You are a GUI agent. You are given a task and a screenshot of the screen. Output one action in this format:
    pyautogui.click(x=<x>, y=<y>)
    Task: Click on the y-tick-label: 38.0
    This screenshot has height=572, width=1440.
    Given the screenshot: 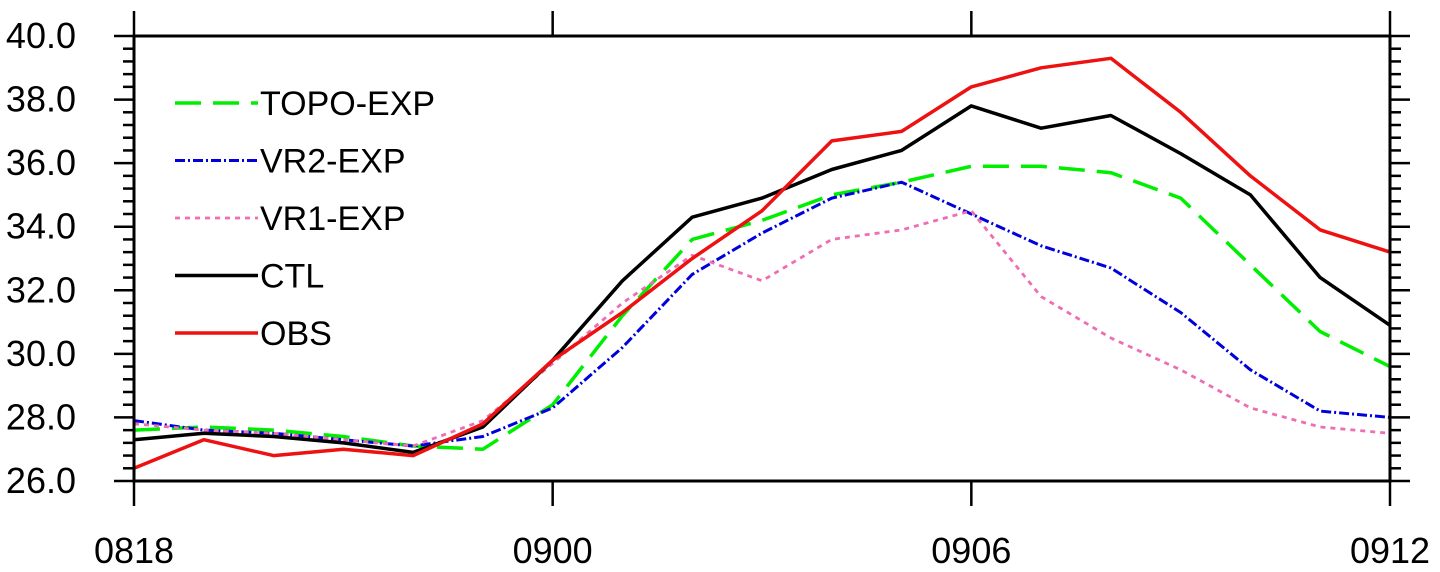 What is the action you would take?
    pyautogui.click(x=41, y=99)
    